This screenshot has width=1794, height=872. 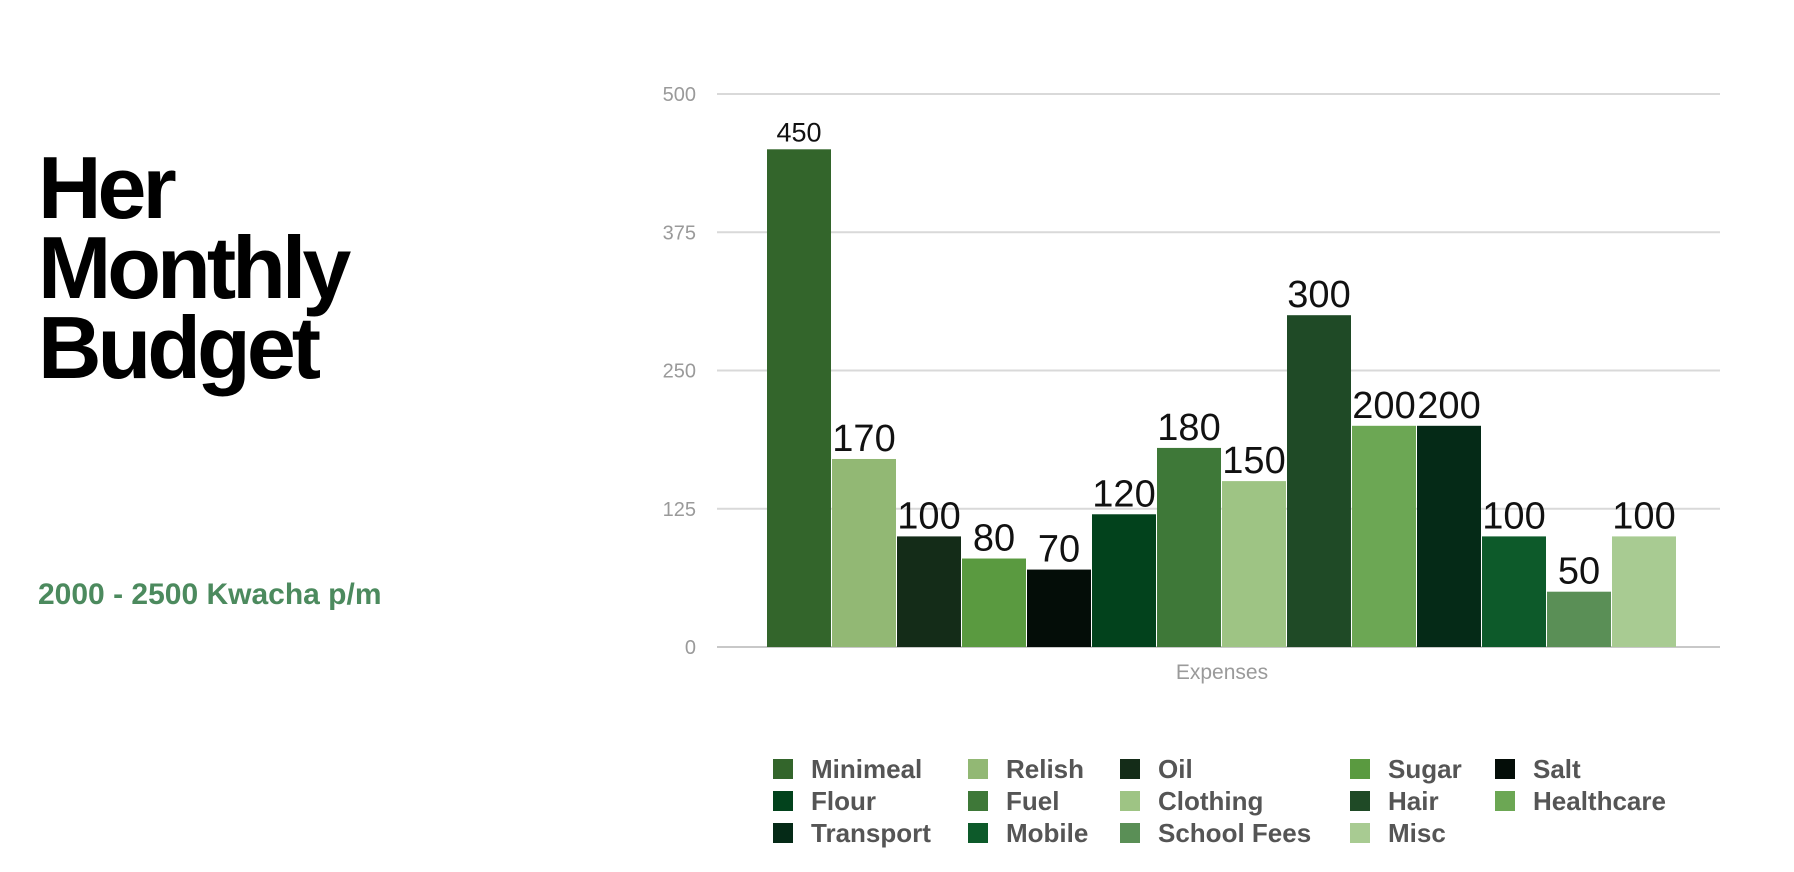 What do you see at coordinates (1123, 494) in the screenshot?
I see `data-label: 120` at bounding box center [1123, 494].